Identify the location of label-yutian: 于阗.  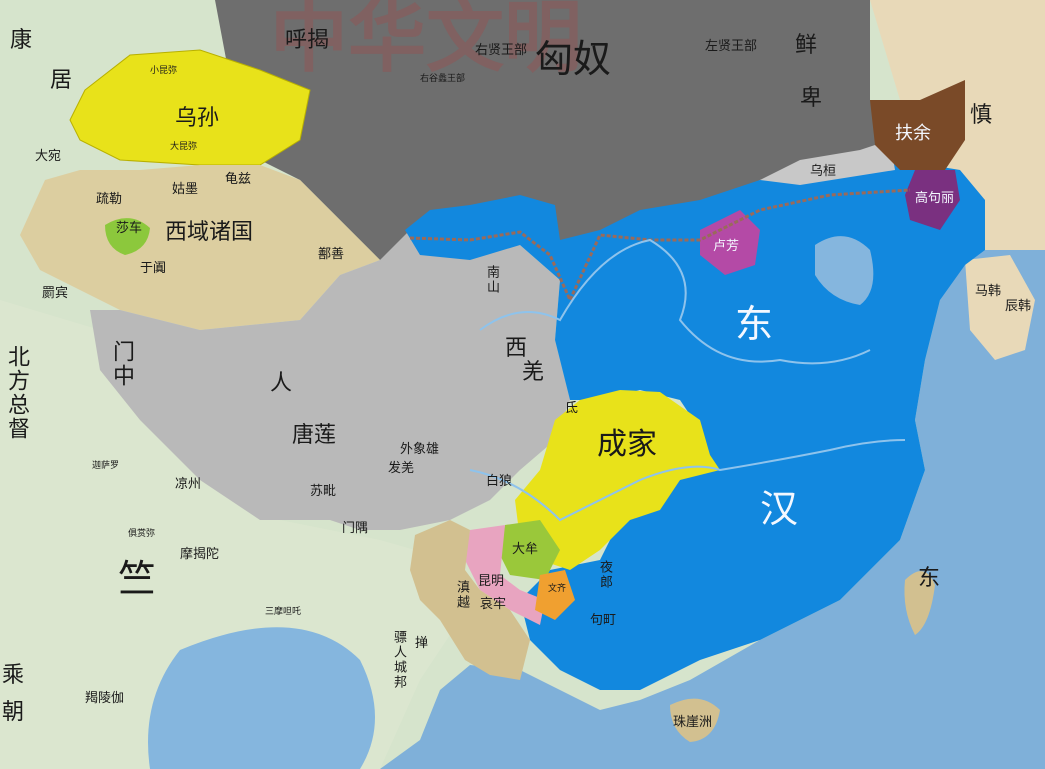
(153, 268).